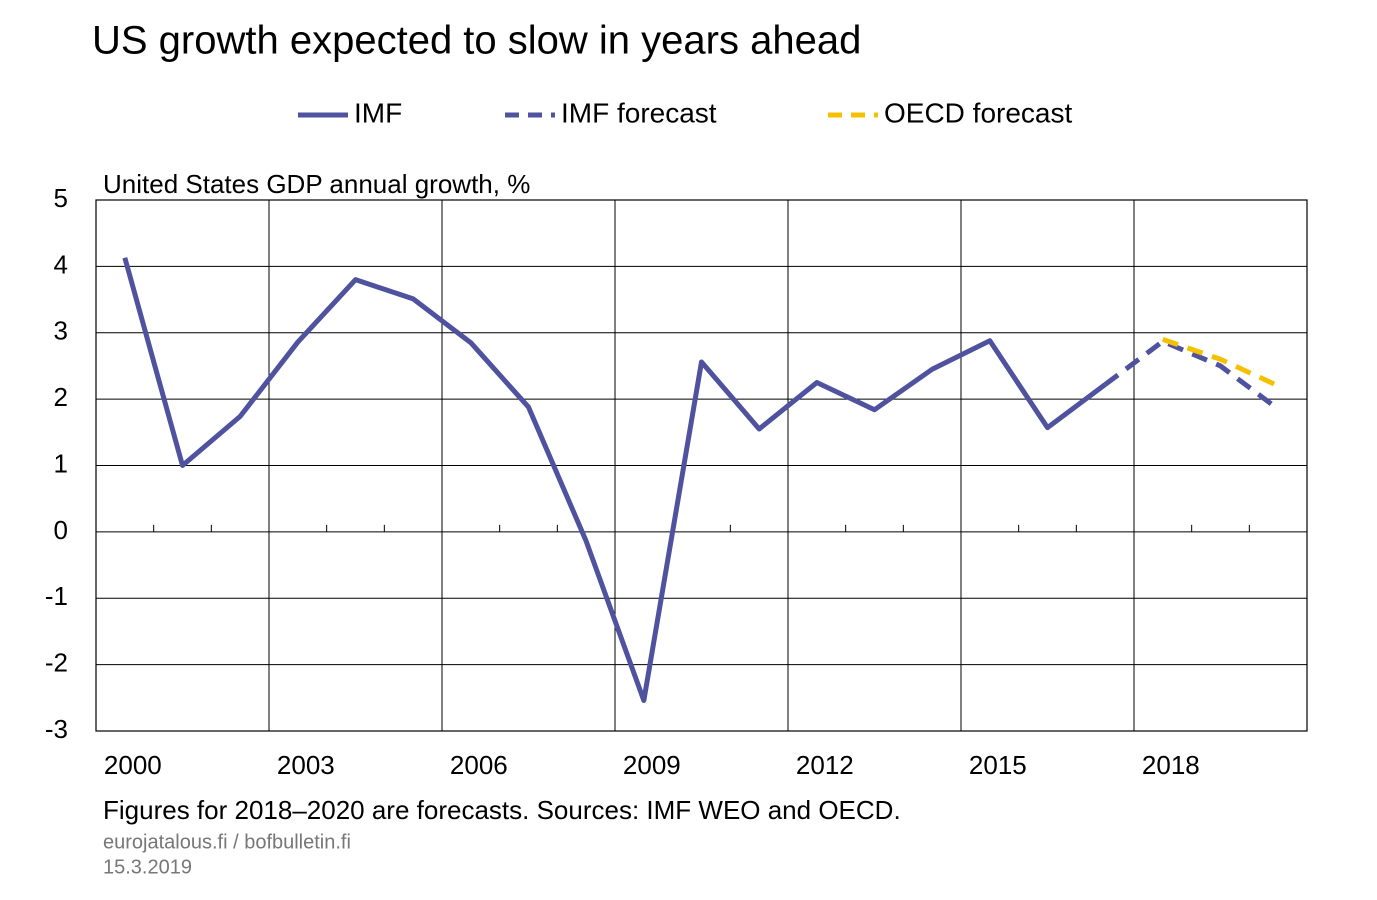 Image resolution: width=1377 pixels, height=900 pixels. I want to click on y-tick-label: 3, so click(61, 331).